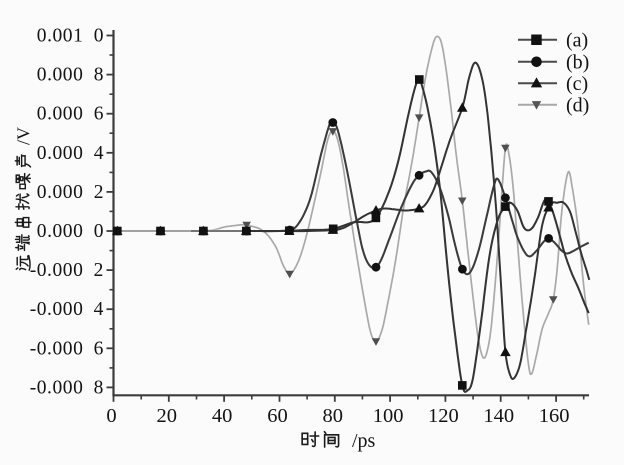  What do you see at coordinates (577, 41) in the screenshot?
I see `svg-text: (a)` at bounding box center [577, 41].